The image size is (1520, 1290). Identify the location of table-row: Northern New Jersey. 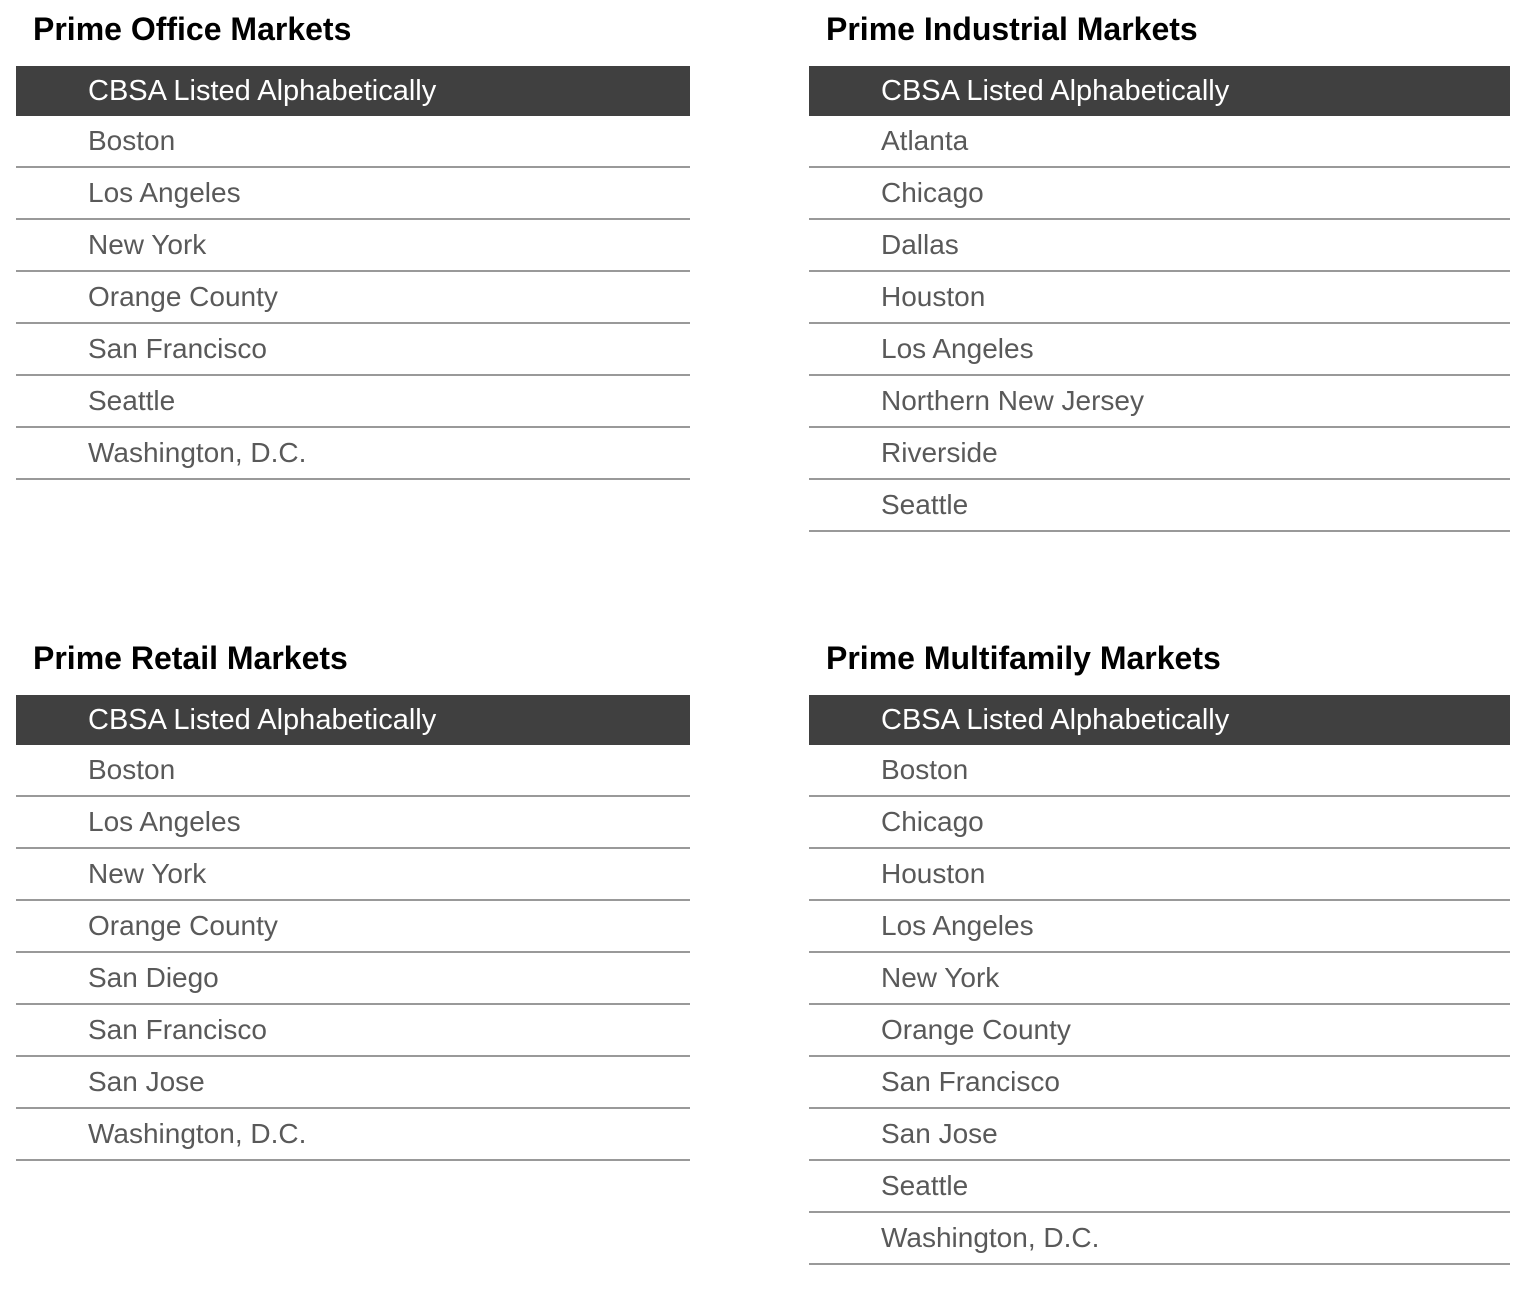
(1159, 402).